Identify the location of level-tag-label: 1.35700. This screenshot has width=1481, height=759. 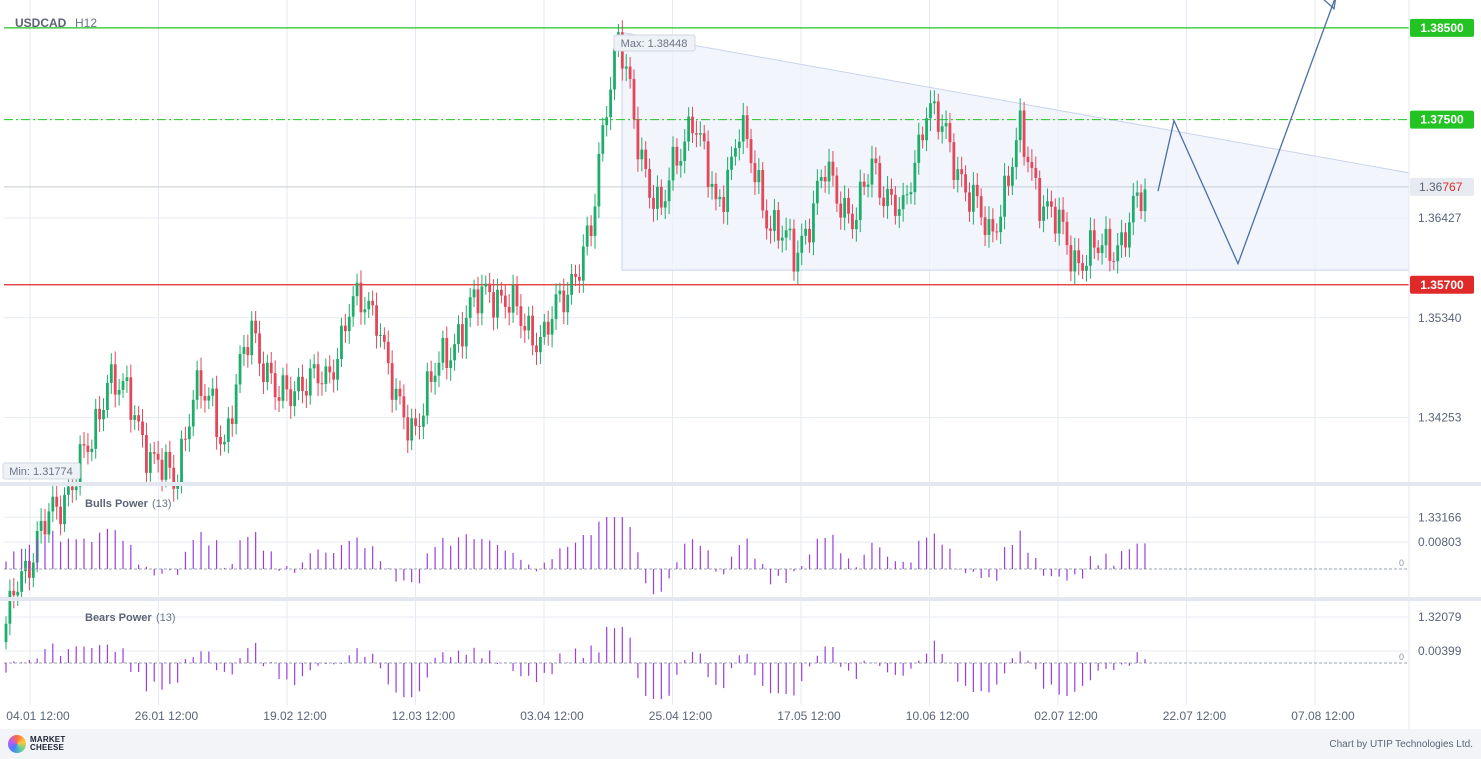
(1442, 285).